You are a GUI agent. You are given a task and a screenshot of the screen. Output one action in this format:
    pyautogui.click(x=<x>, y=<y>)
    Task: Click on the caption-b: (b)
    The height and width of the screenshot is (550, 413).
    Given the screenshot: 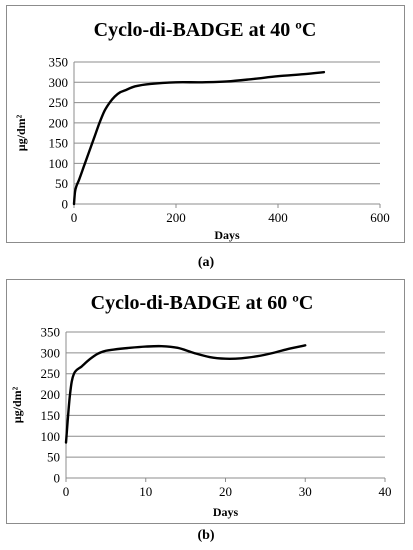 What is the action you would take?
    pyautogui.click(x=206, y=535)
    